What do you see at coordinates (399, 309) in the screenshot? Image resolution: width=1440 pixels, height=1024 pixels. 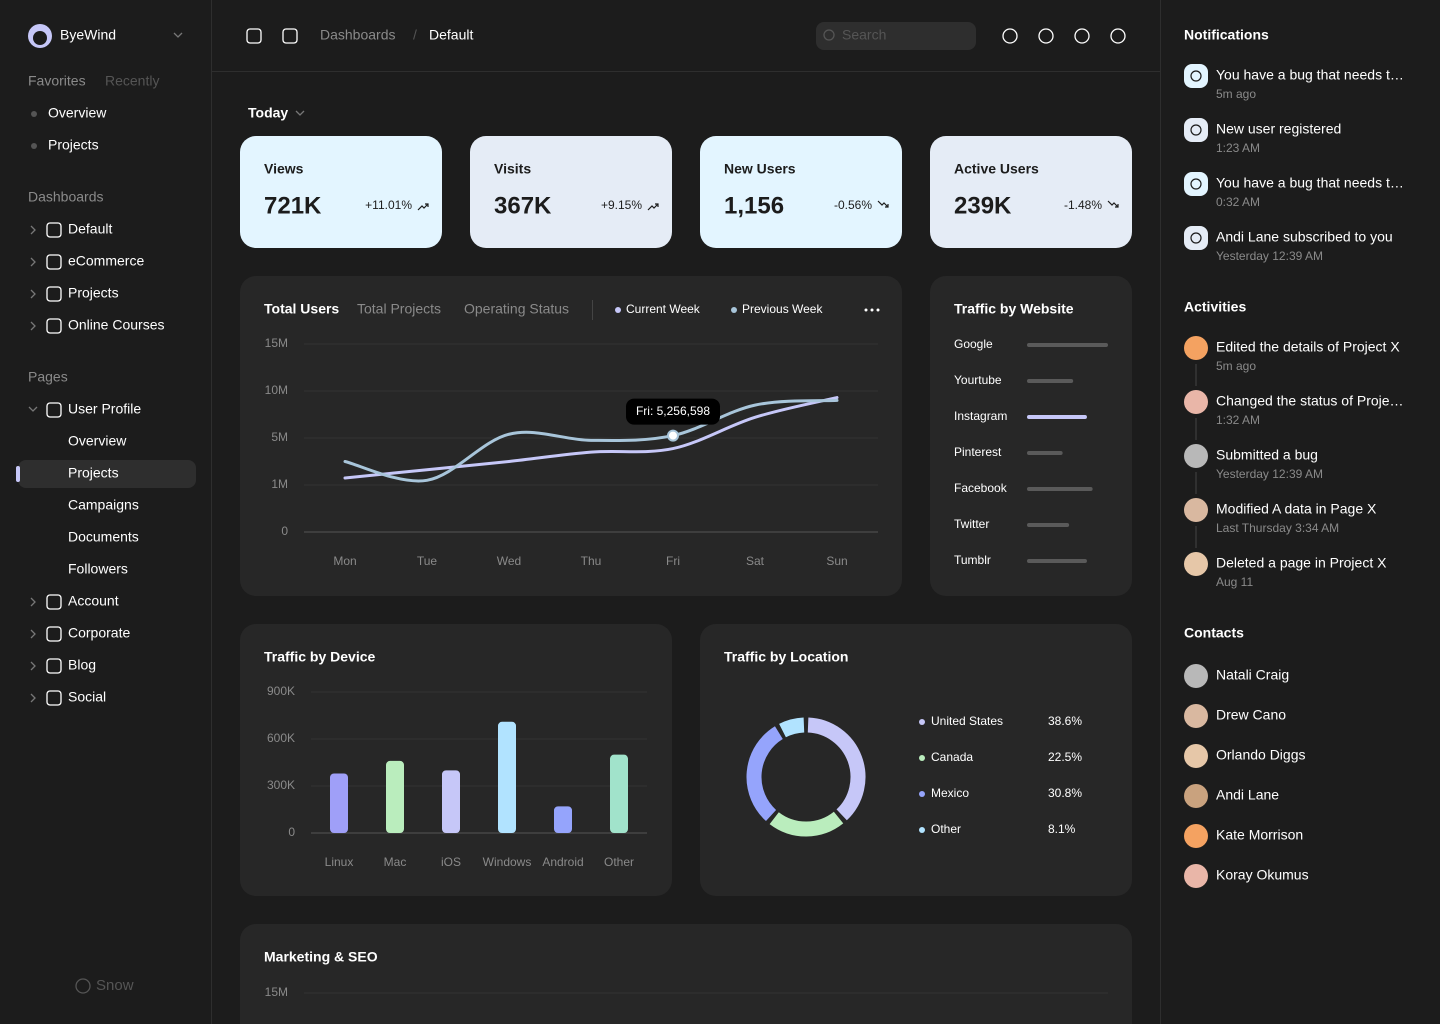 I see `chart-tab: Total Projects` at bounding box center [399, 309].